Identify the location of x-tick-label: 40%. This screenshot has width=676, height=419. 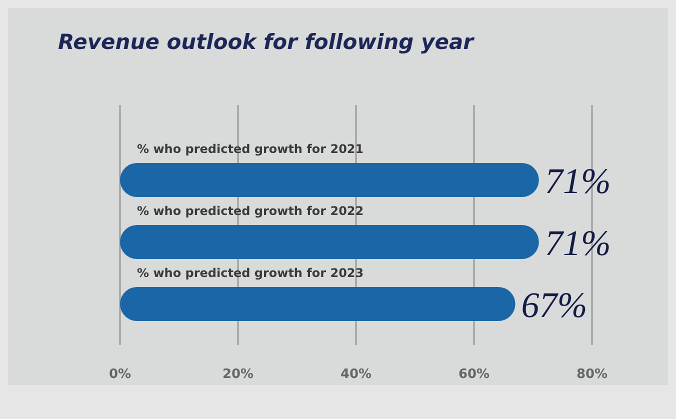
(356, 374).